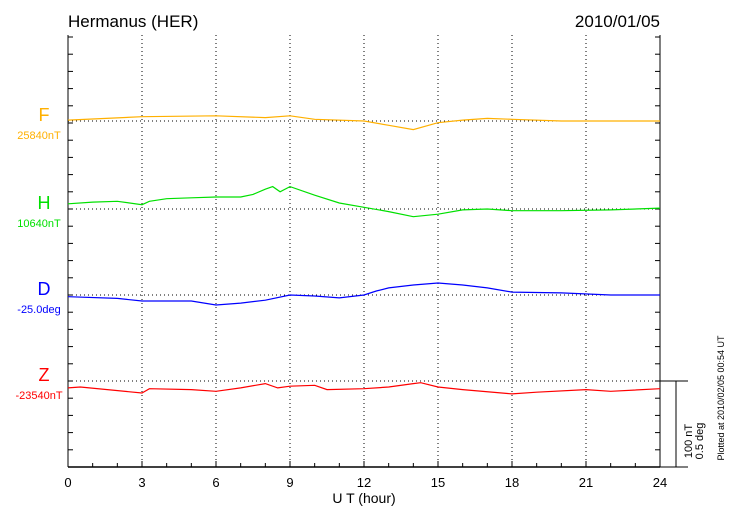 The image size is (730, 520). Describe the element at coordinates (700, 441) in the screenshot. I see `scale-deg-label: 0.5 deg` at that location.